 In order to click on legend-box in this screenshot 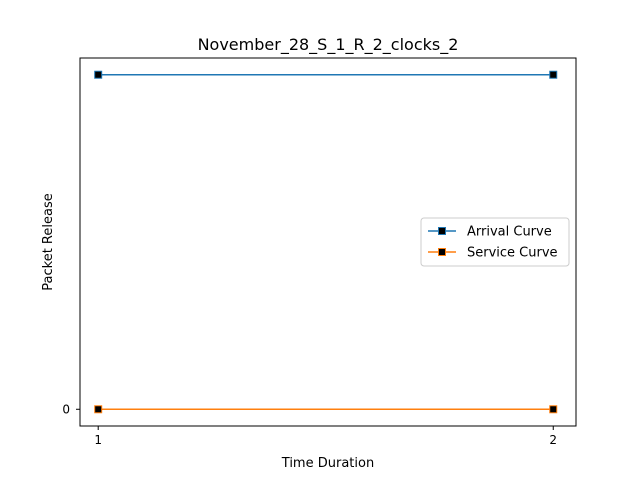, I will do `click(495, 242)`.